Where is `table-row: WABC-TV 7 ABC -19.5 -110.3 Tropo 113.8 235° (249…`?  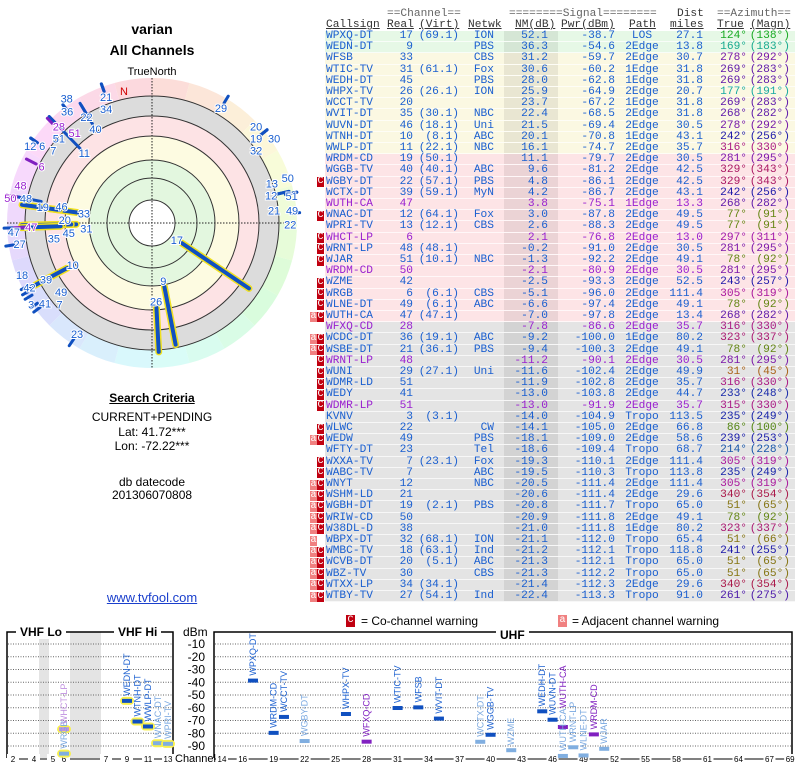 table-row: WABC-TV 7 ABC -19.5 -110.3 Tropo 113.8 235° (249… is located at coordinates (560, 473).